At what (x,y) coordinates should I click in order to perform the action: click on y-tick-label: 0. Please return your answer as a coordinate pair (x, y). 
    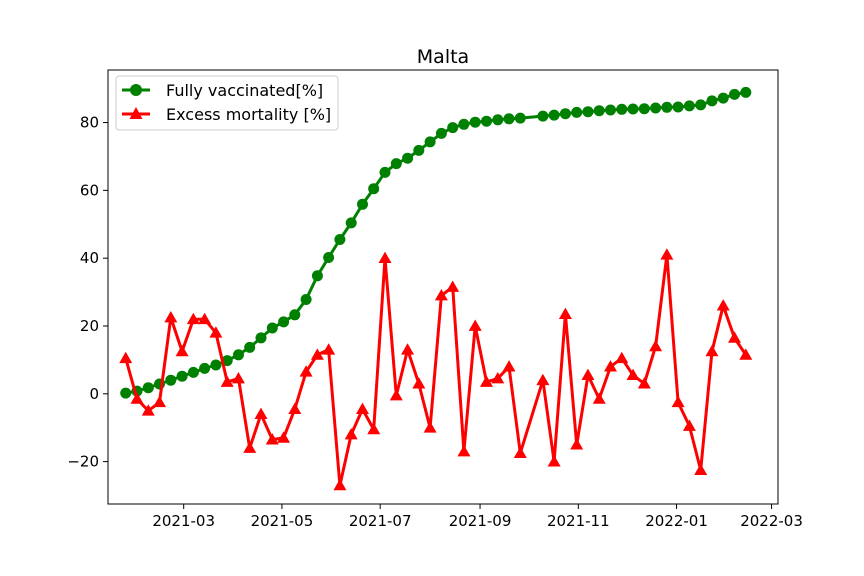
    Looking at the image, I should click on (94, 394).